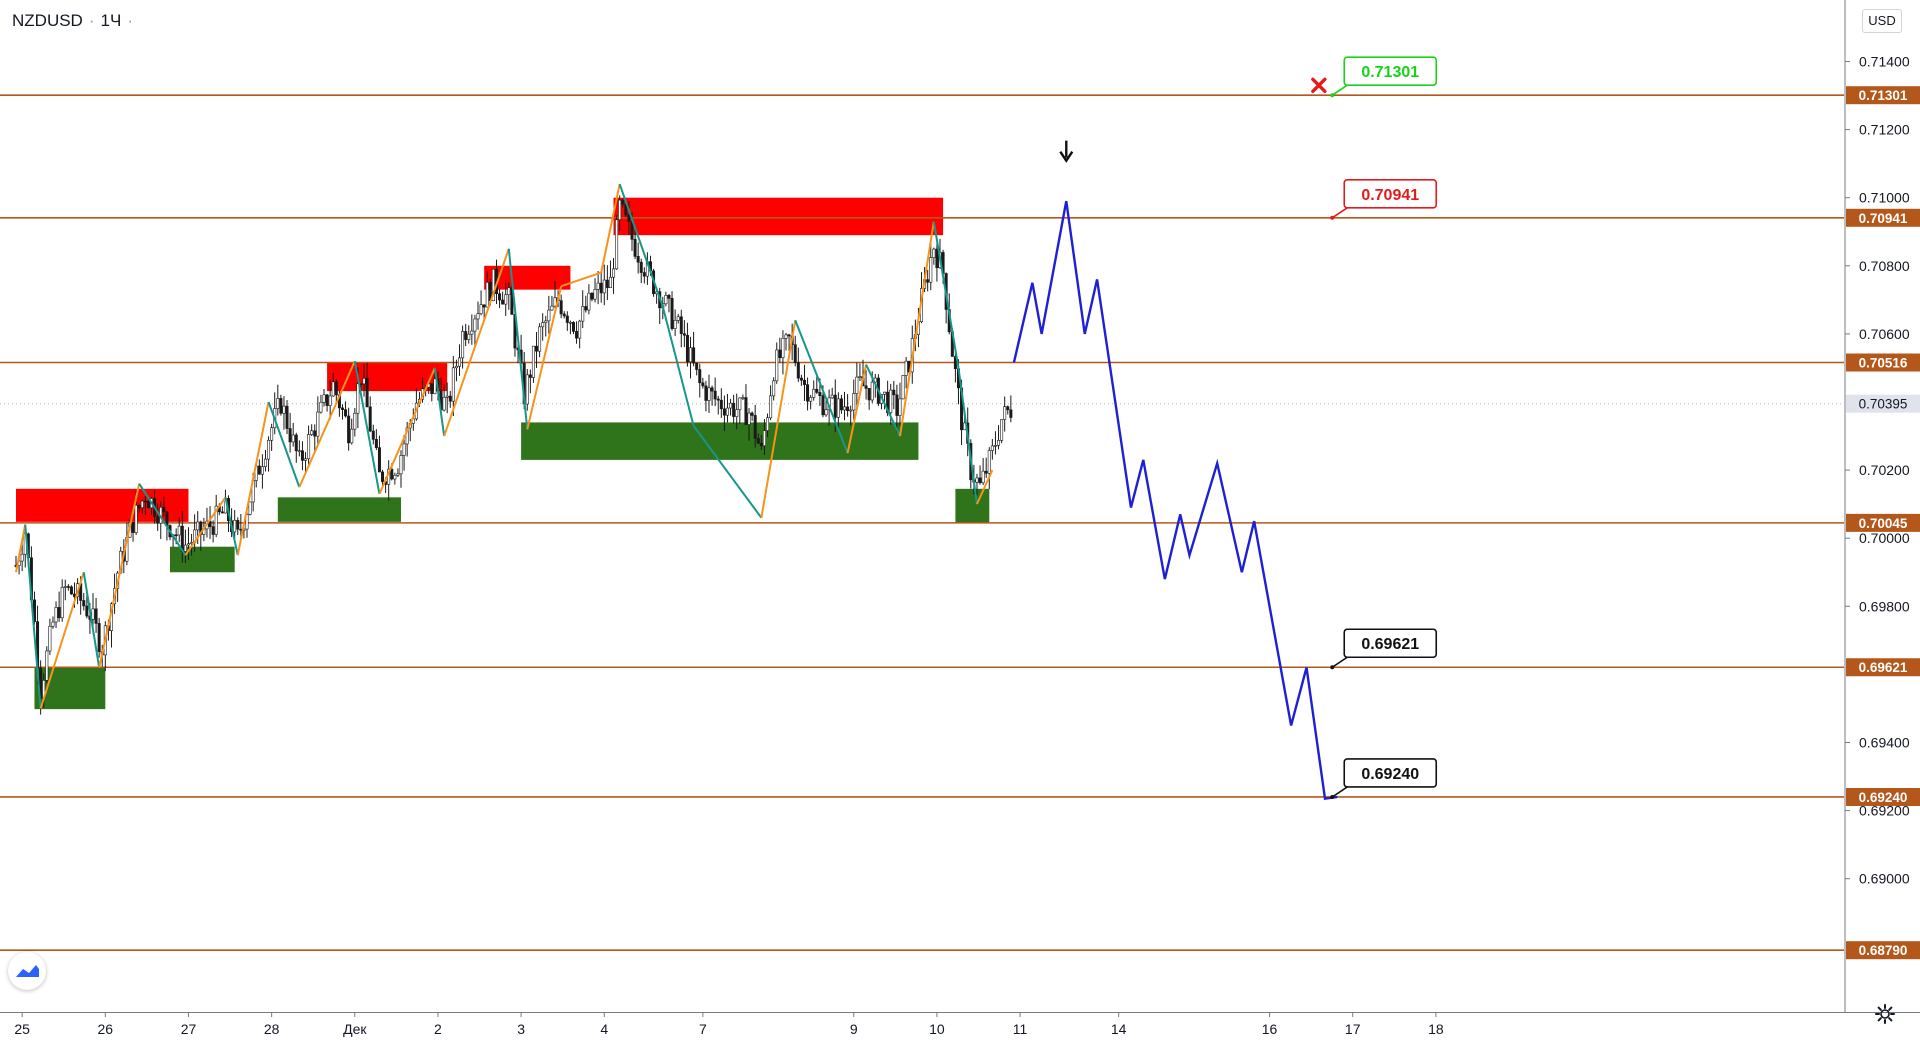 Image resolution: width=1920 pixels, height=1047 pixels. I want to click on price-tick-label: 0.71200, so click(1884, 130).